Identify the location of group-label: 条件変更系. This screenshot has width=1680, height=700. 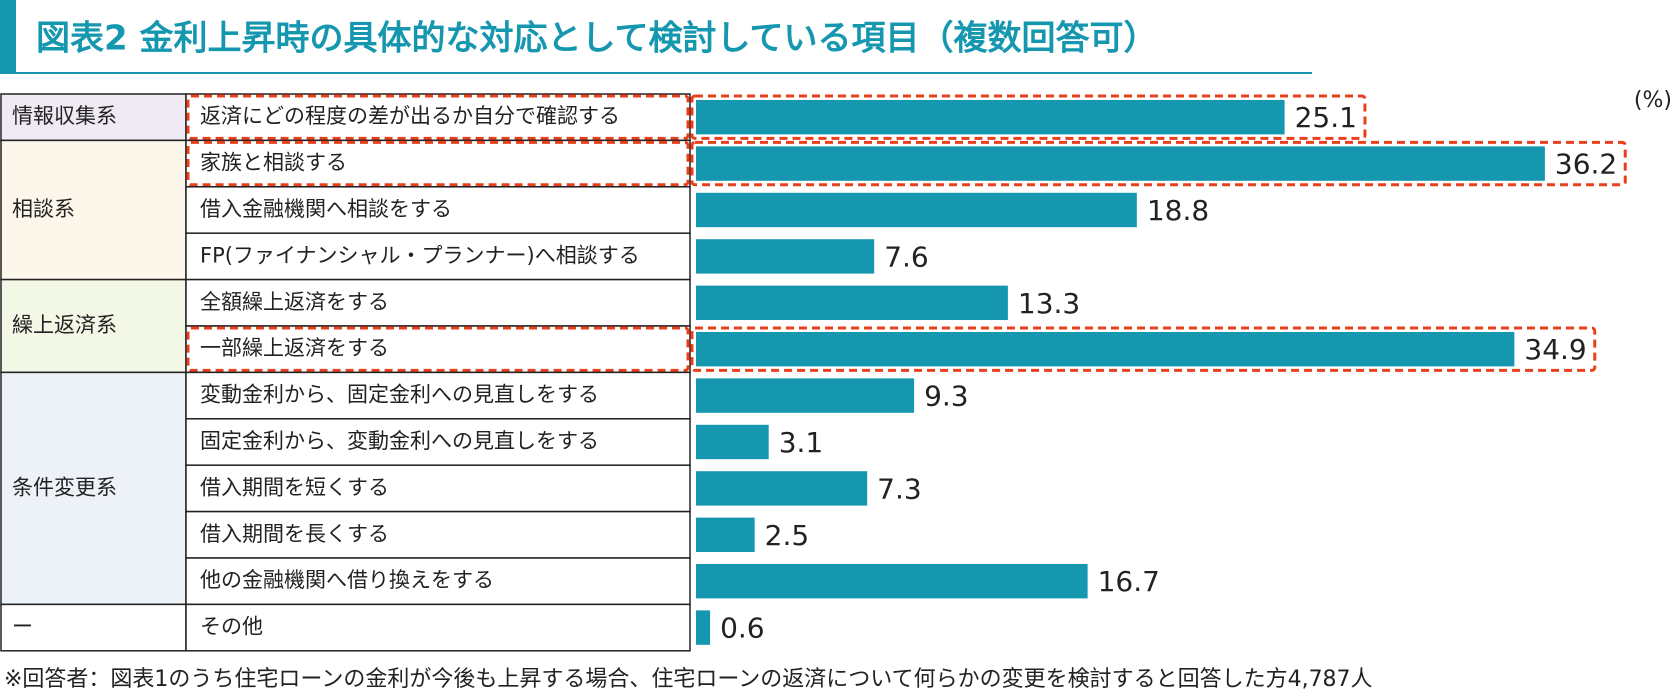
(64, 487).